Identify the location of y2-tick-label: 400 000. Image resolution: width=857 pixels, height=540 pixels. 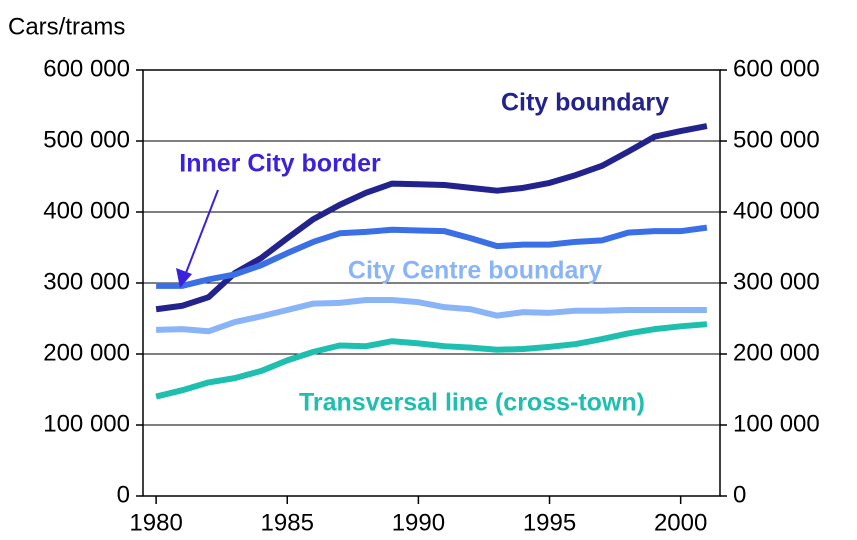
(776, 210).